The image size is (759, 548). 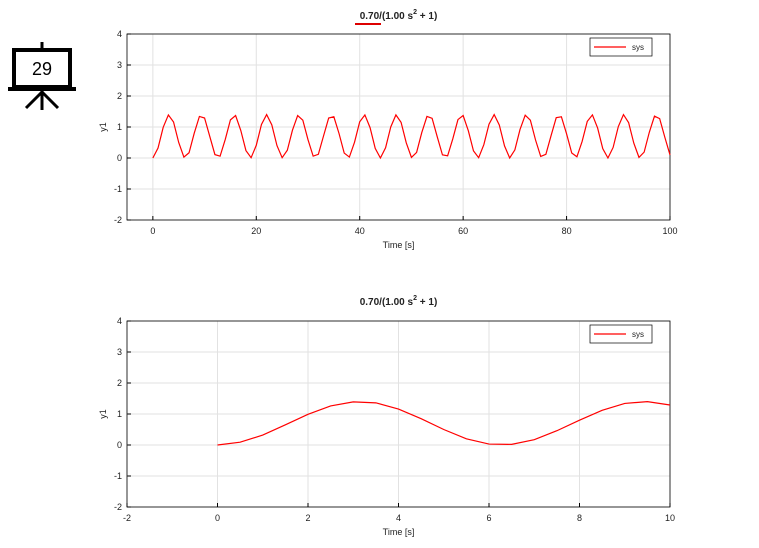 What do you see at coordinates (127, 518) in the screenshot?
I see `x-tick-label: -2` at bounding box center [127, 518].